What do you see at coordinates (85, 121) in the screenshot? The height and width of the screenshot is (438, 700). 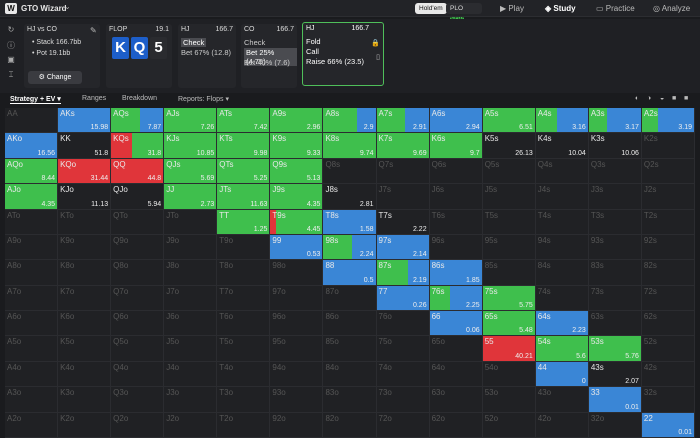 I see `hand-cell: AKs 15.98` at bounding box center [85, 121].